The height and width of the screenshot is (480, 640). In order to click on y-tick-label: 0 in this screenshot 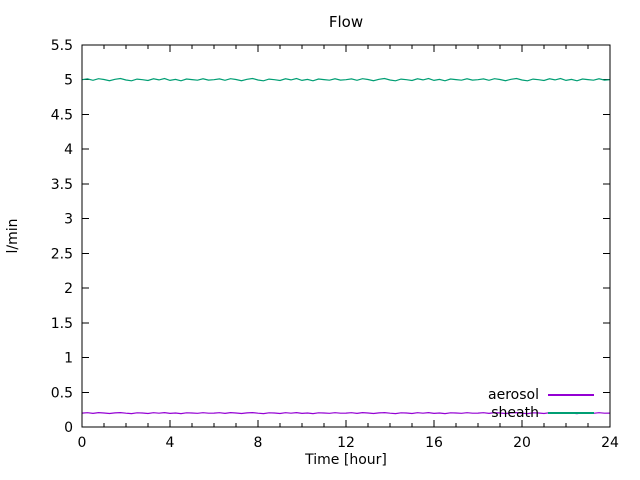, I will do `click(68, 428)`.